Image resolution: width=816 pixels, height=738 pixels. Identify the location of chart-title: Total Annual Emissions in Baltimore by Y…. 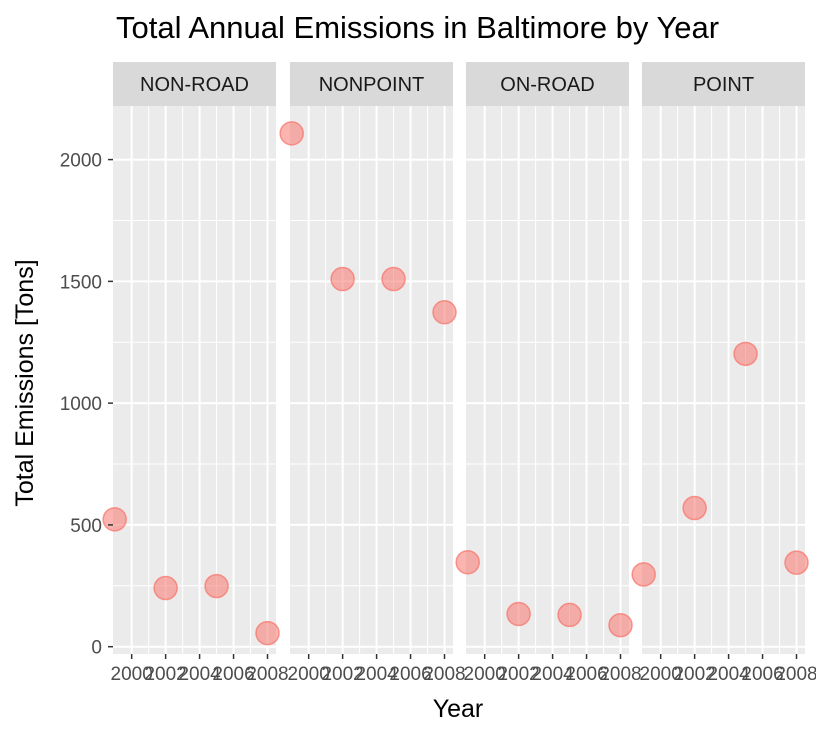
(417, 27).